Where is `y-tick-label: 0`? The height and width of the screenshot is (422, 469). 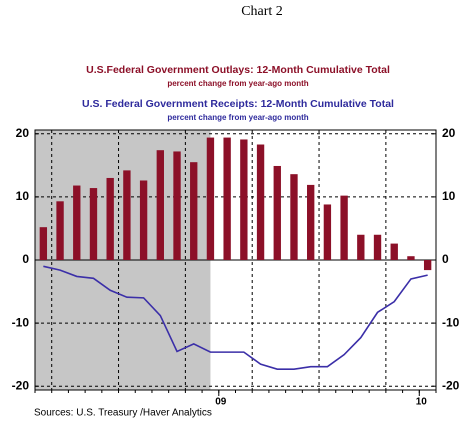 y-tick-label: 0 is located at coordinates (25, 259).